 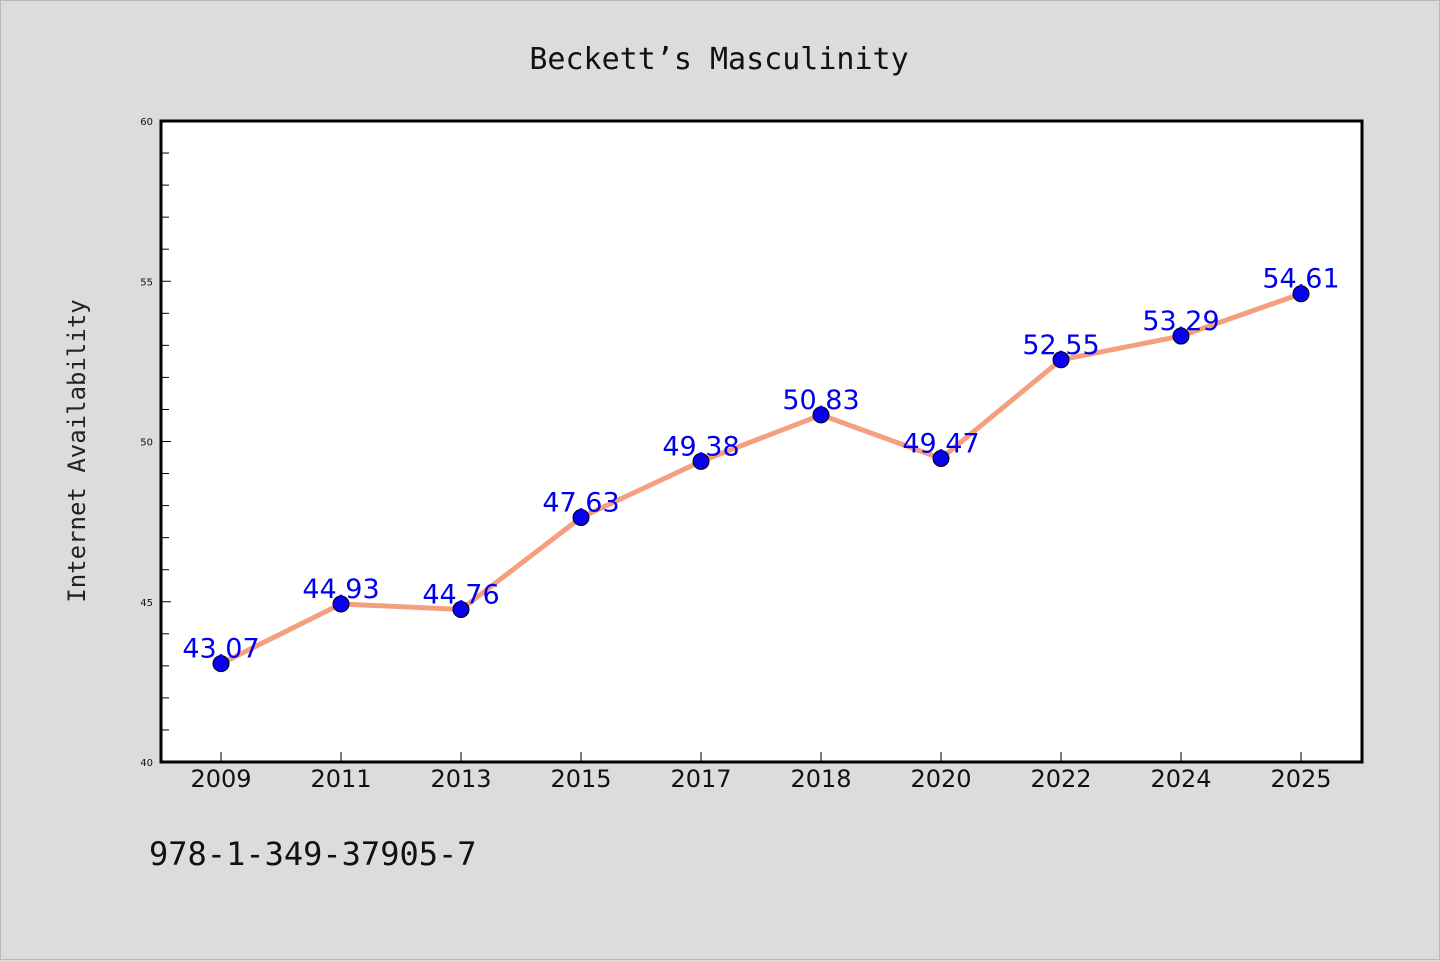 I want to click on x-tick-label: 2009, so click(x=220, y=779).